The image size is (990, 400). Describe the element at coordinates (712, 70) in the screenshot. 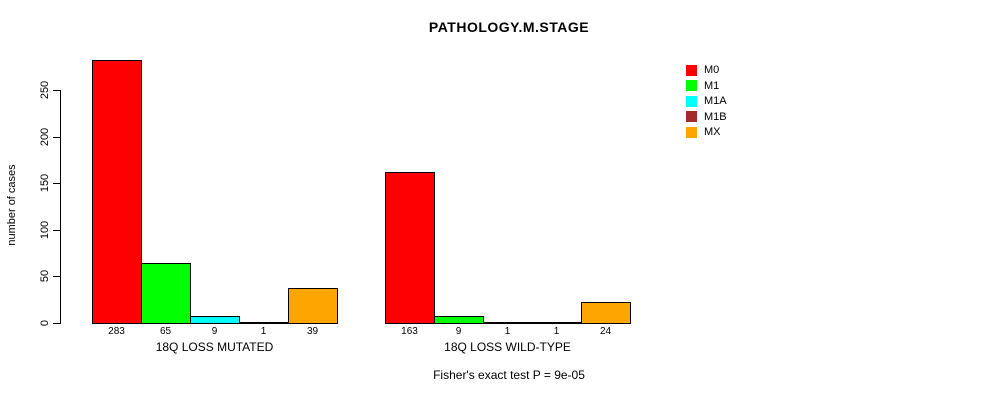

I see `legend-label: M0` at that location.